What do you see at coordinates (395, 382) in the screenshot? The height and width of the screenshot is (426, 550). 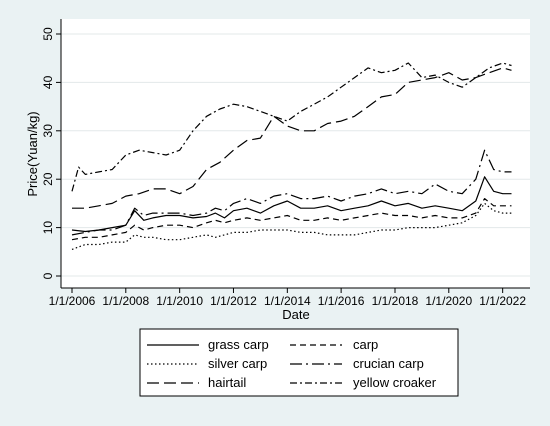 I see `legend-label: yellow croaker` at bounding box center [395, 382].